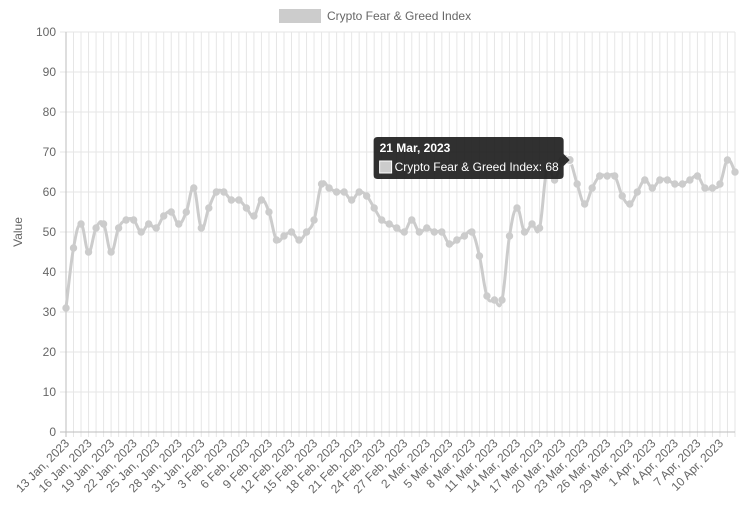 Image resolution: width=756 pixels, height=514 pixels. What do you see at coordinates (386, 167) in the screenshot?
I see `tooltip-swatch` at bounding box center [386, 167].